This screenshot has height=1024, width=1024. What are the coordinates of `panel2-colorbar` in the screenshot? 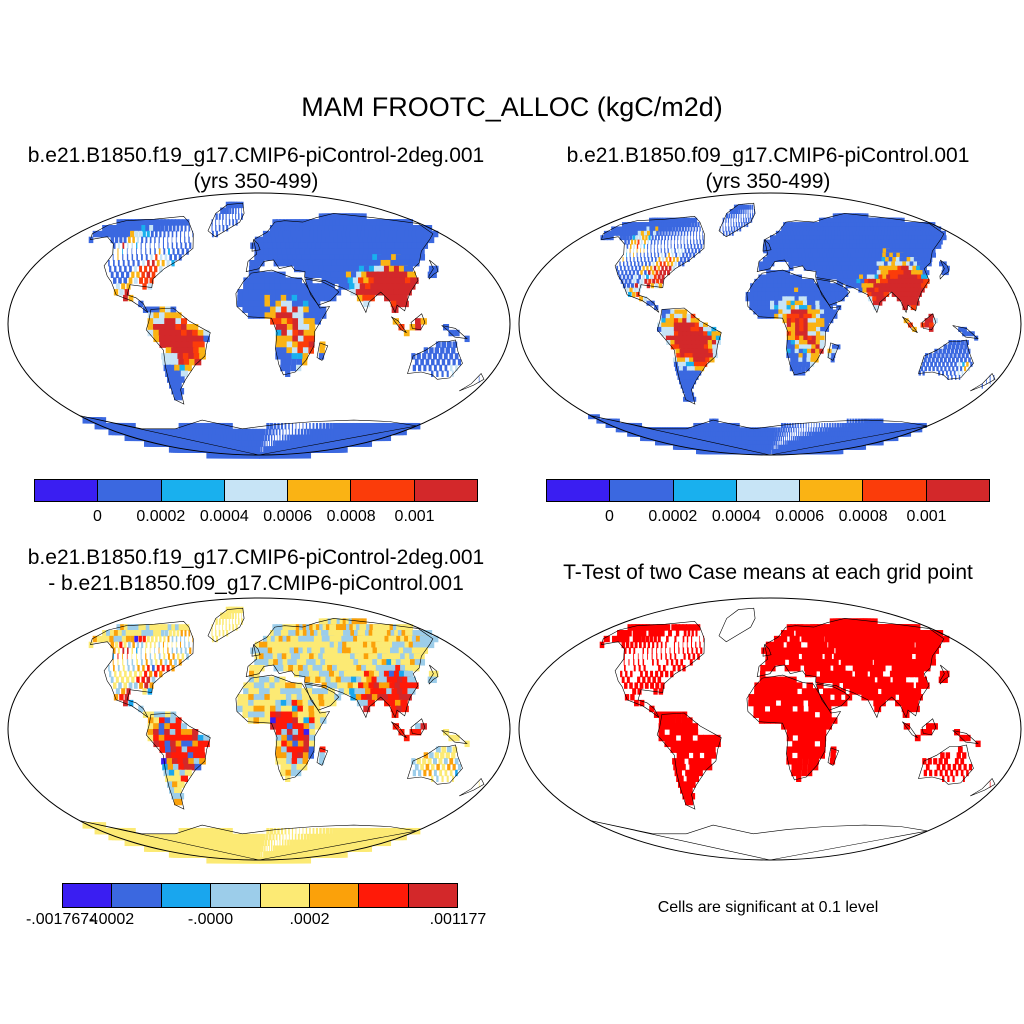 It's located at (768, 490).